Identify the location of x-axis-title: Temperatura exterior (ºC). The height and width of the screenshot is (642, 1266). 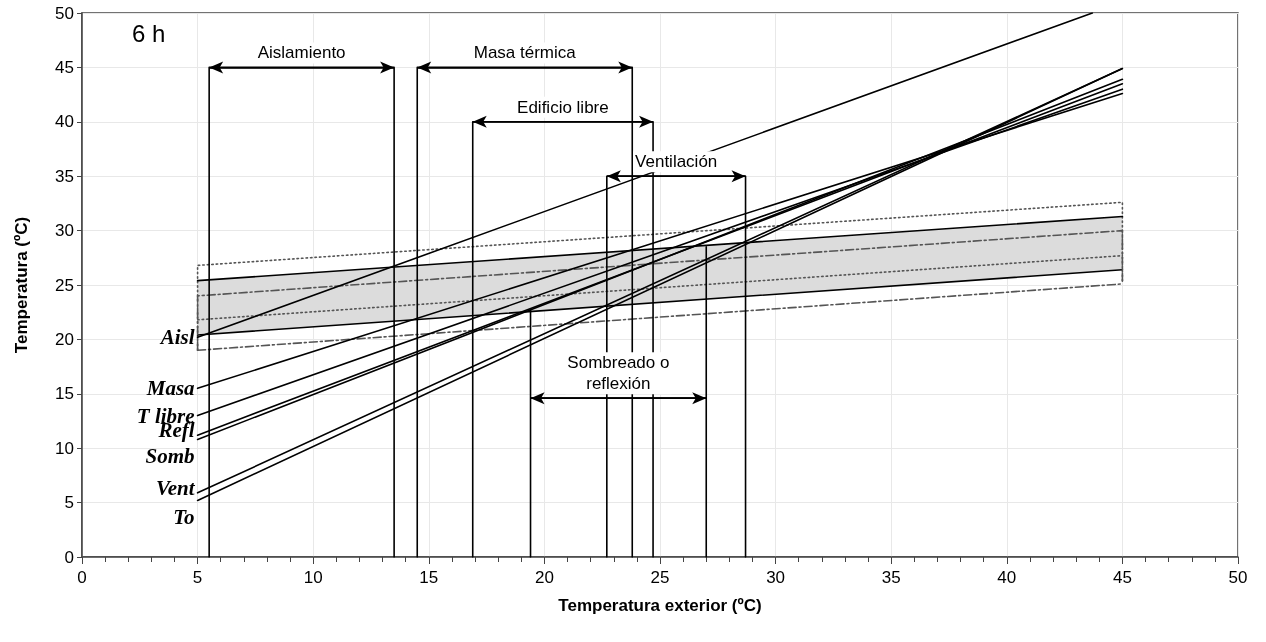
(660, 605).